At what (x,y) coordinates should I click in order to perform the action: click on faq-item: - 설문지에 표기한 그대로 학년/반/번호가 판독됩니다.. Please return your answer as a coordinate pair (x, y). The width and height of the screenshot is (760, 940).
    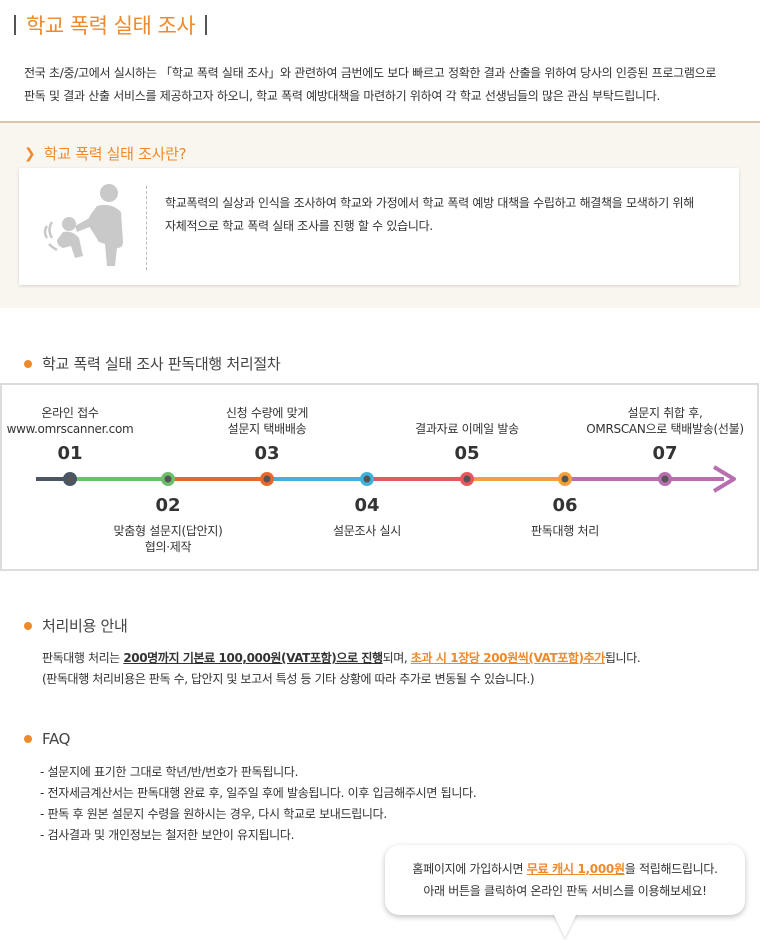
    Looking at the image, I should click on (169, 772).